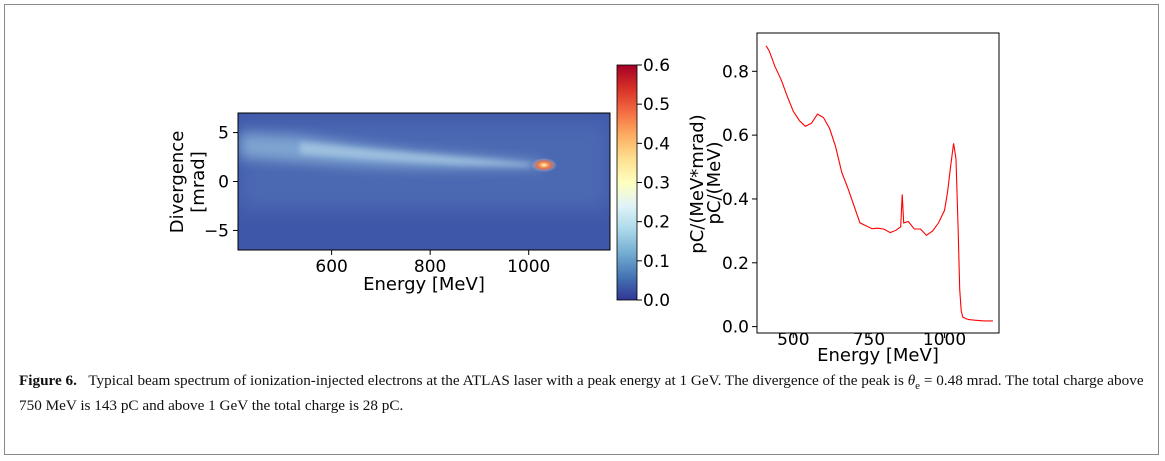  Describe the element at coordinates (656, 301) in the screenshot. I see `colorbar-tick-label: 0.0` at that location.